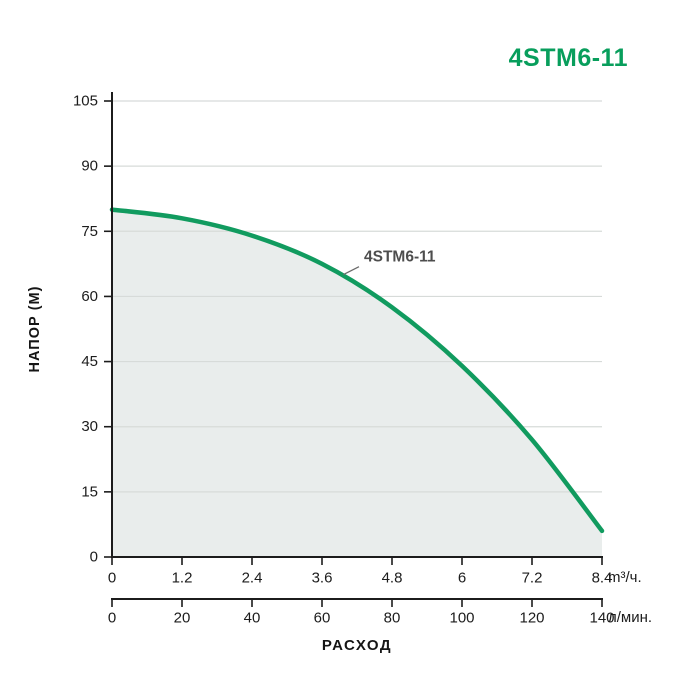 The width and height of the screenshot is (700, 689). What do you see at coordinates (89, 426) in the screenshot?
I see `y-tick-label: 30` at bounding box center [89, 426].